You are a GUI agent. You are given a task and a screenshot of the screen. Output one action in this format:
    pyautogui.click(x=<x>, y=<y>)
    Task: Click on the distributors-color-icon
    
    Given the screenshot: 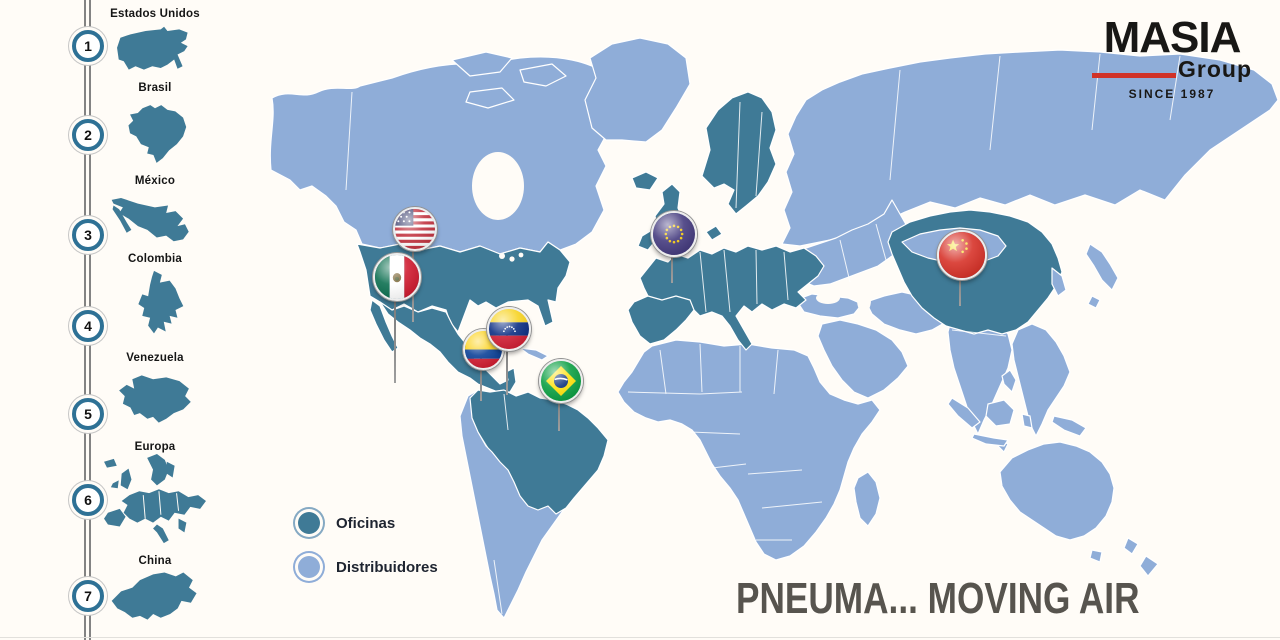 What is the action you would take?
    pyautogui.click(x=309, y=567)
    